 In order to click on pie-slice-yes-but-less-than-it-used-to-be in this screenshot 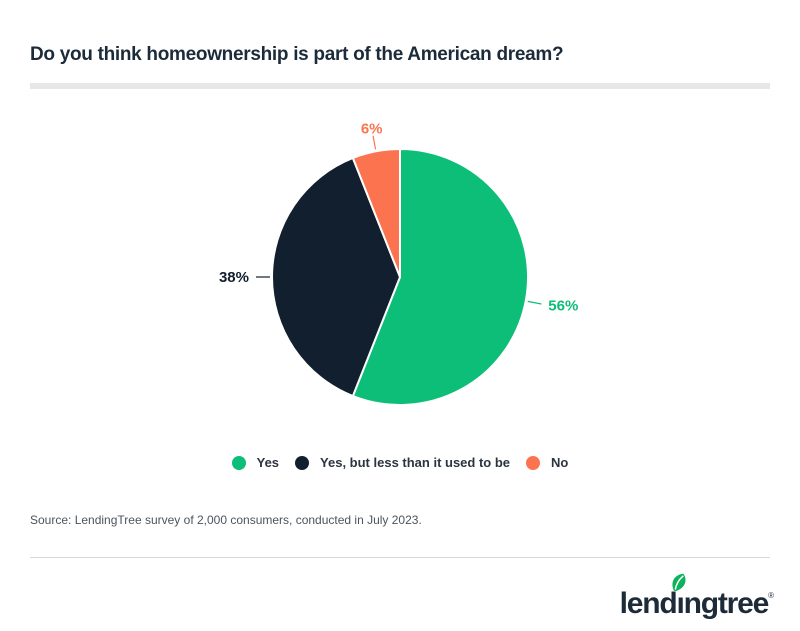, I will do `click(336, 277)`.